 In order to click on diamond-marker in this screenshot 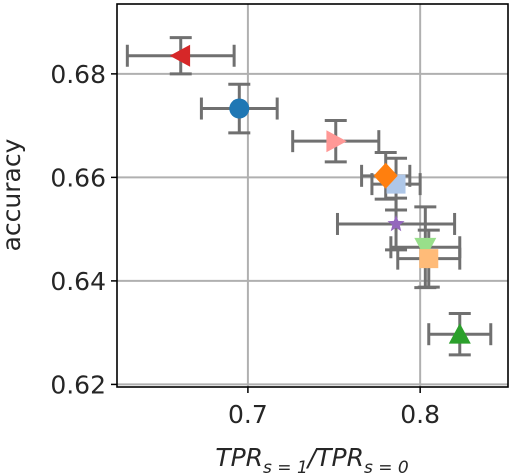, I will do `click(385, 175)`.